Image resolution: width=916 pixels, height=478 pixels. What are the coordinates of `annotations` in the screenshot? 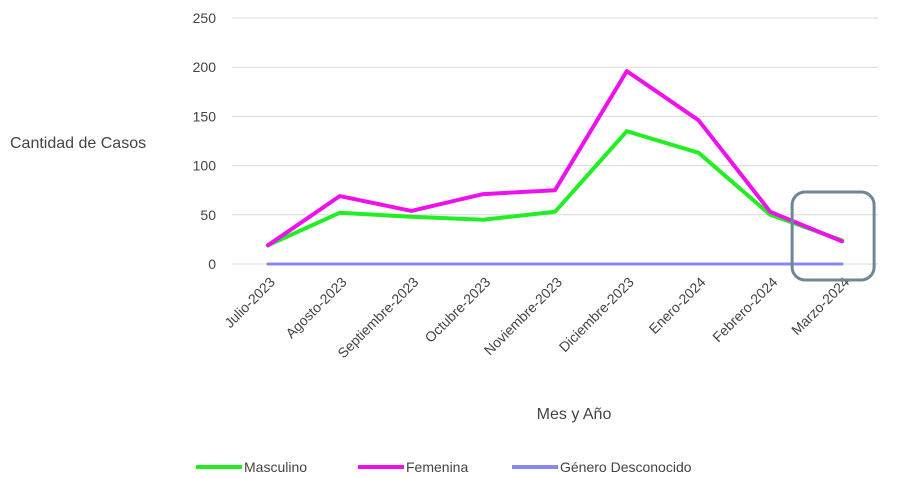 It's located at (833, 236).